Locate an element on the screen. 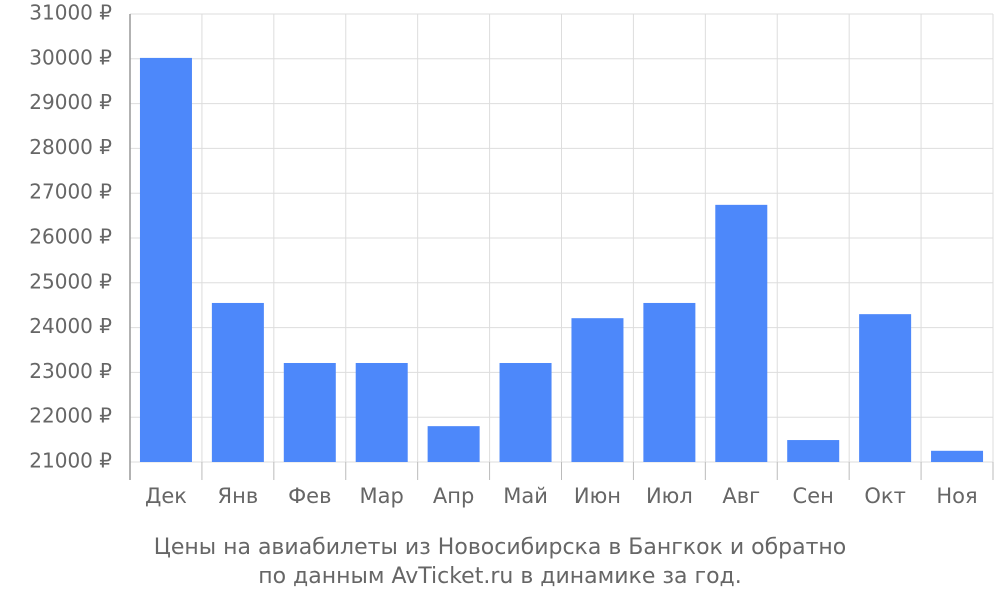 The width and height of the screenshot is (1000, 600). x-tick-label: Фев is located at coordinates (309, 496).